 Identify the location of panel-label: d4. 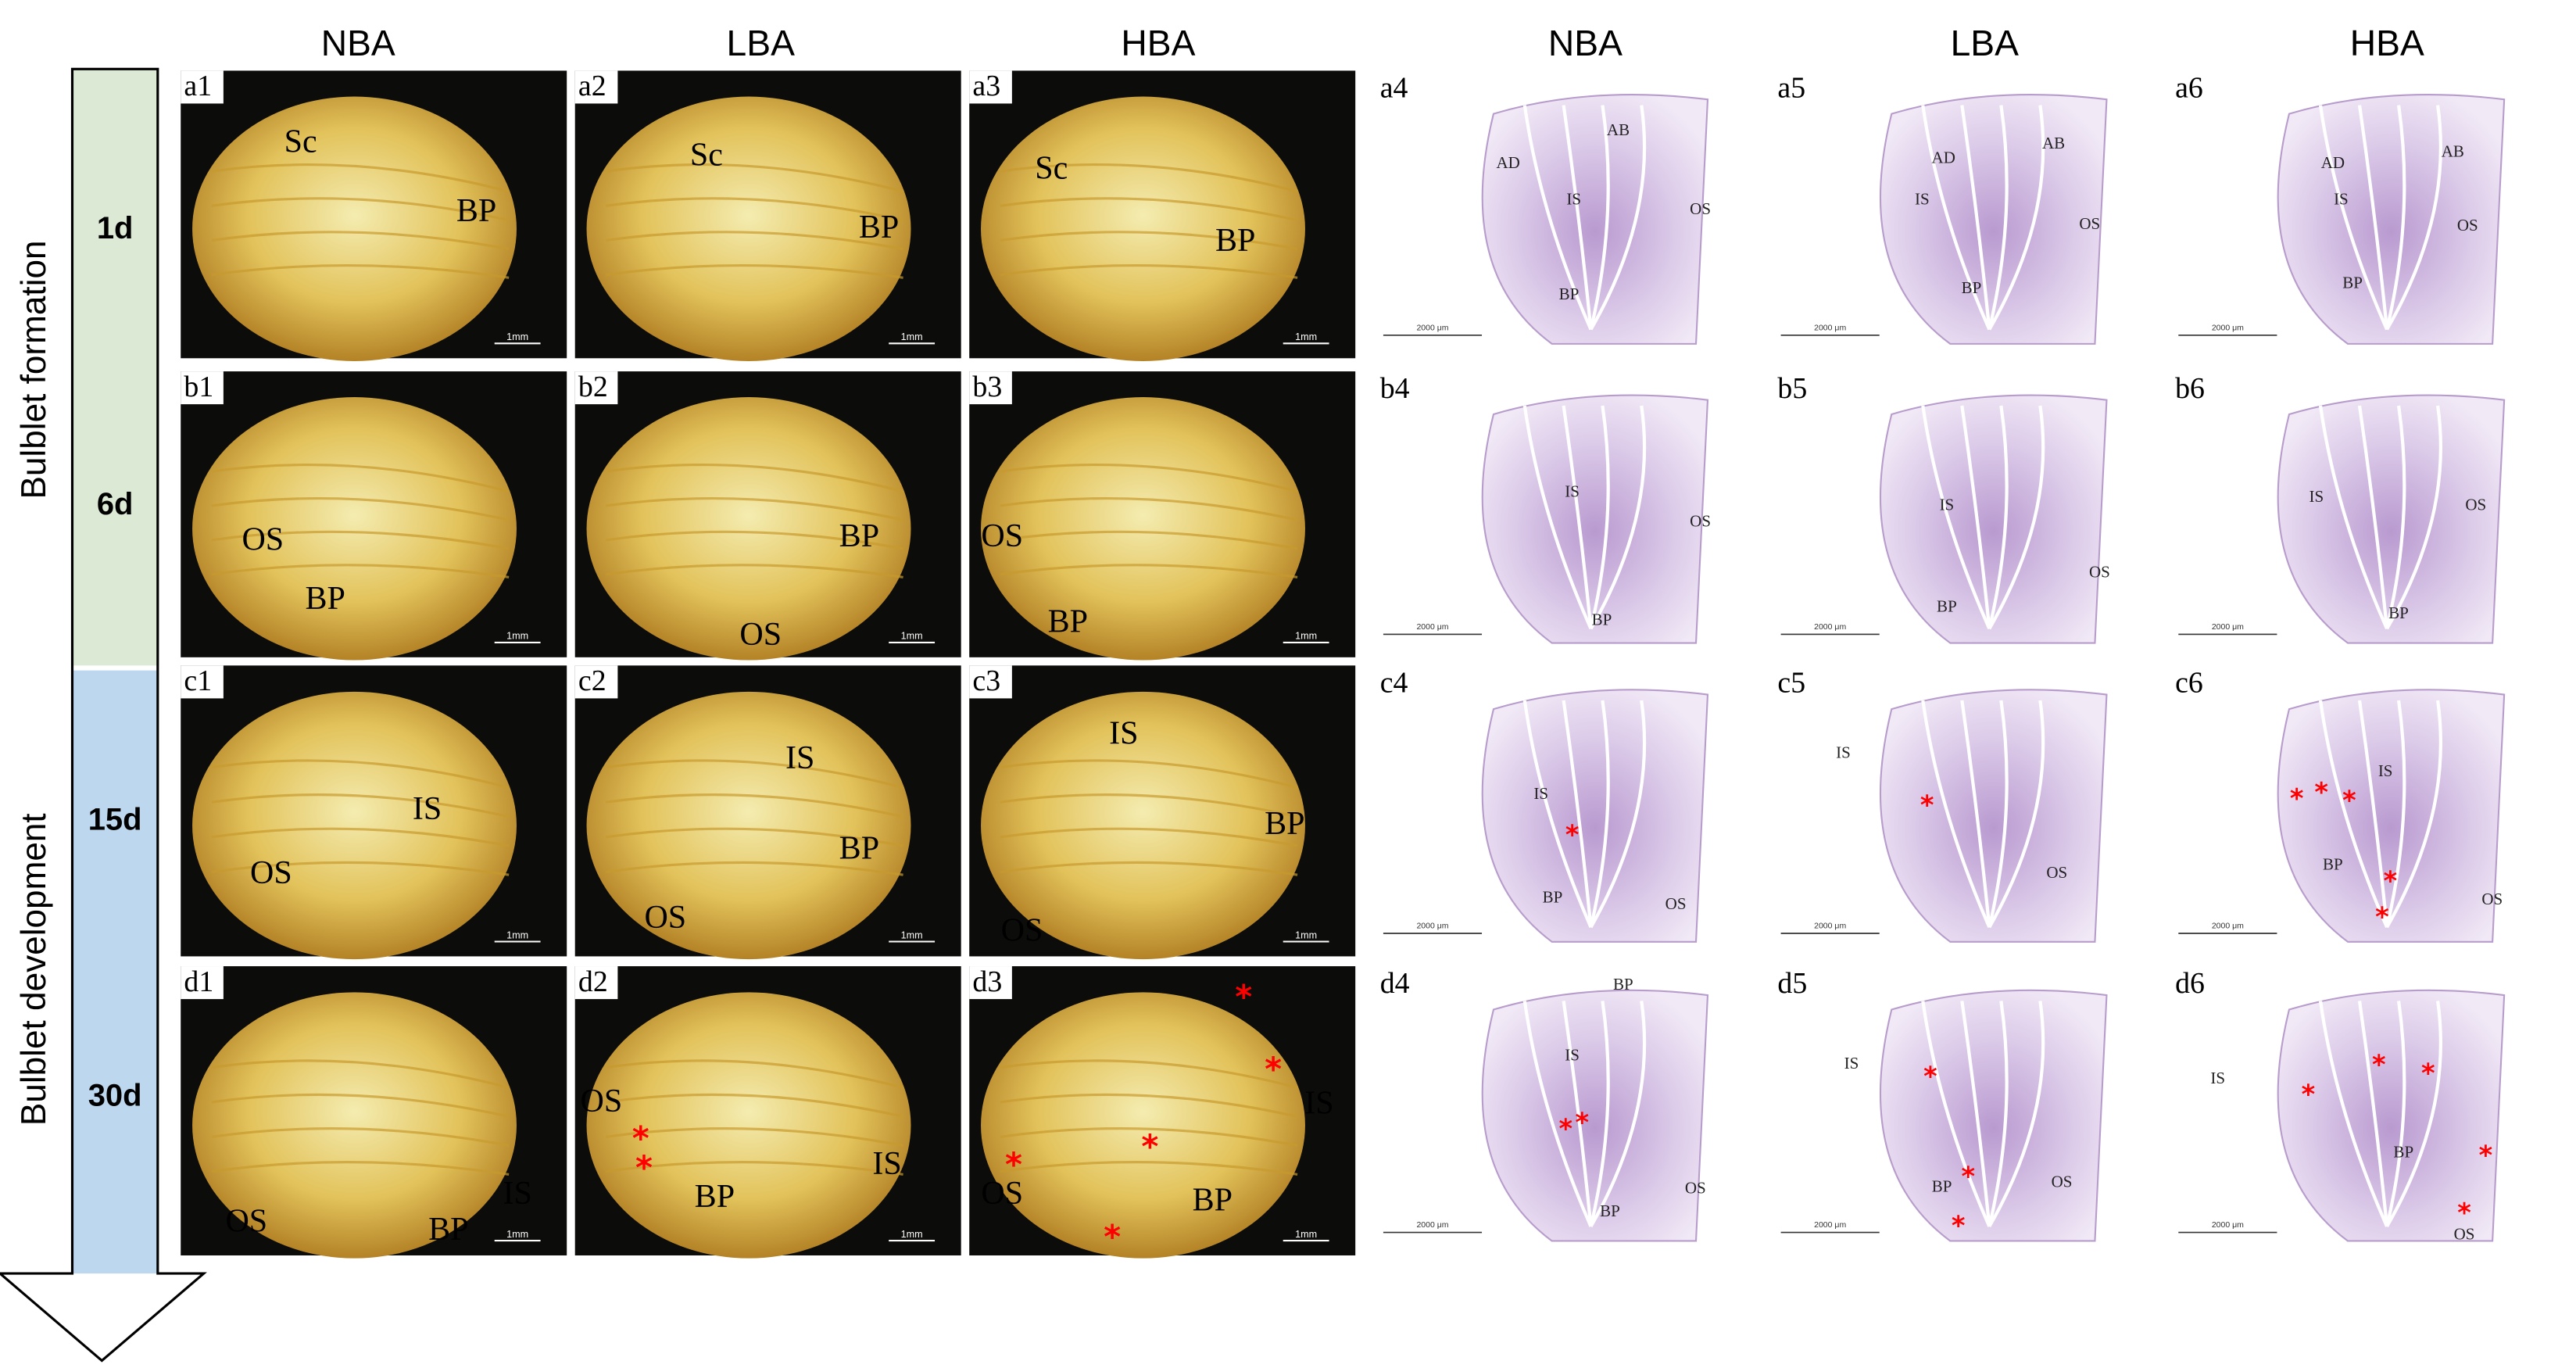
(1395, 983).